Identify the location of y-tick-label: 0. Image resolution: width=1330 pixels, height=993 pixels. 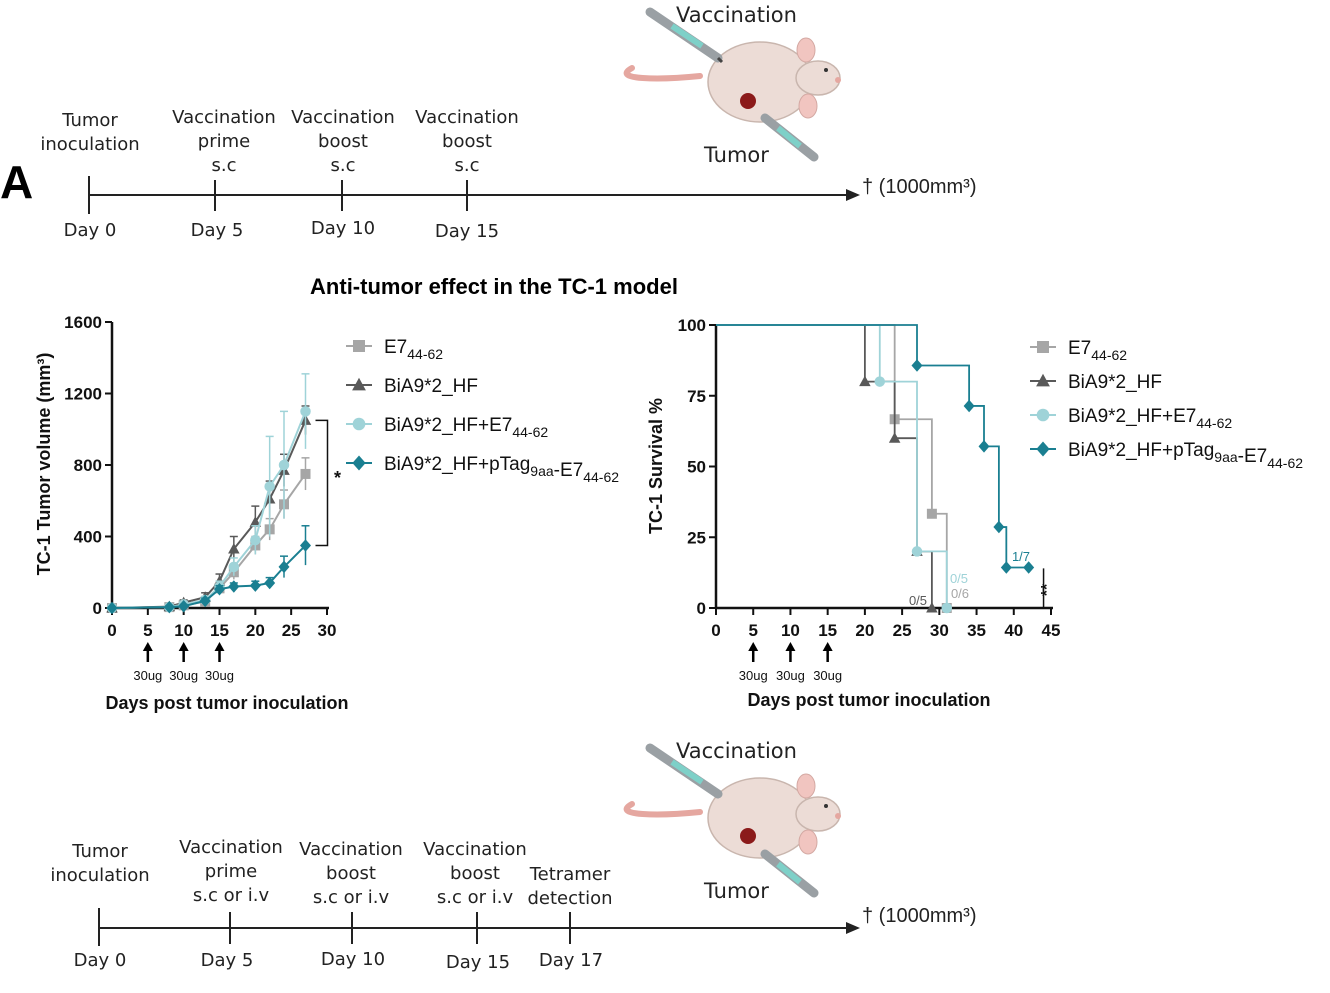
(97, 608).